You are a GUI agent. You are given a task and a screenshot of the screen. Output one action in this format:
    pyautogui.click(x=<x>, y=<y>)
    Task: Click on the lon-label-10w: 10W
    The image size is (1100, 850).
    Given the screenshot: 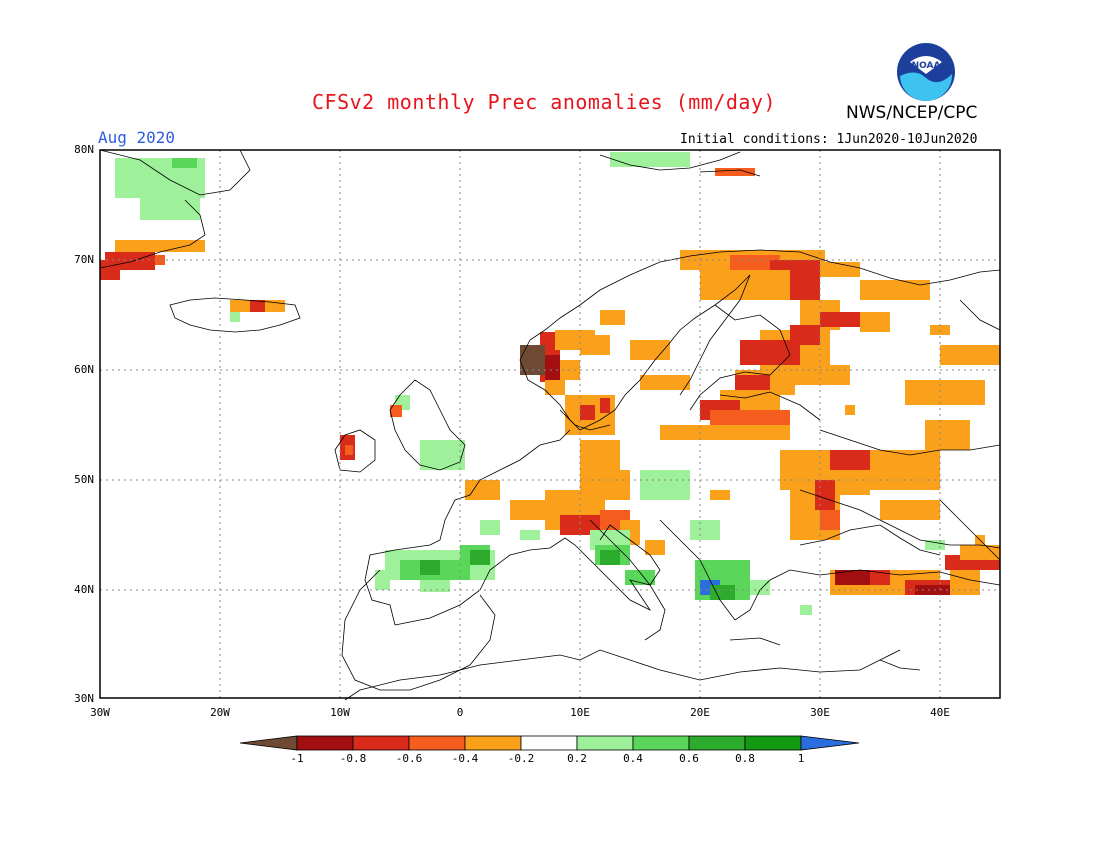 What is the action you would take?
    pyautogui.click(x=340, y=712)
    